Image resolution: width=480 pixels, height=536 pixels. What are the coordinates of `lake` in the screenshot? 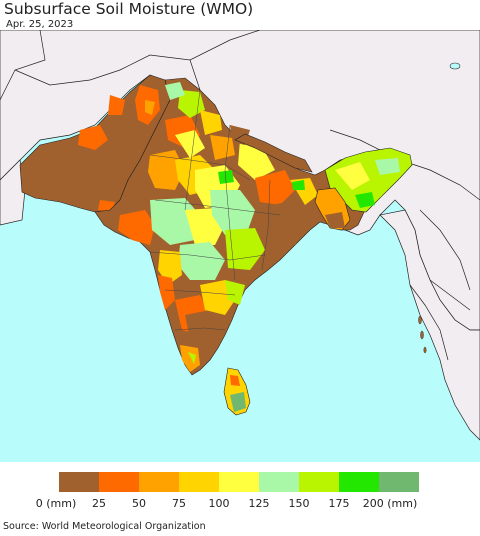 It's located at (455, 66).